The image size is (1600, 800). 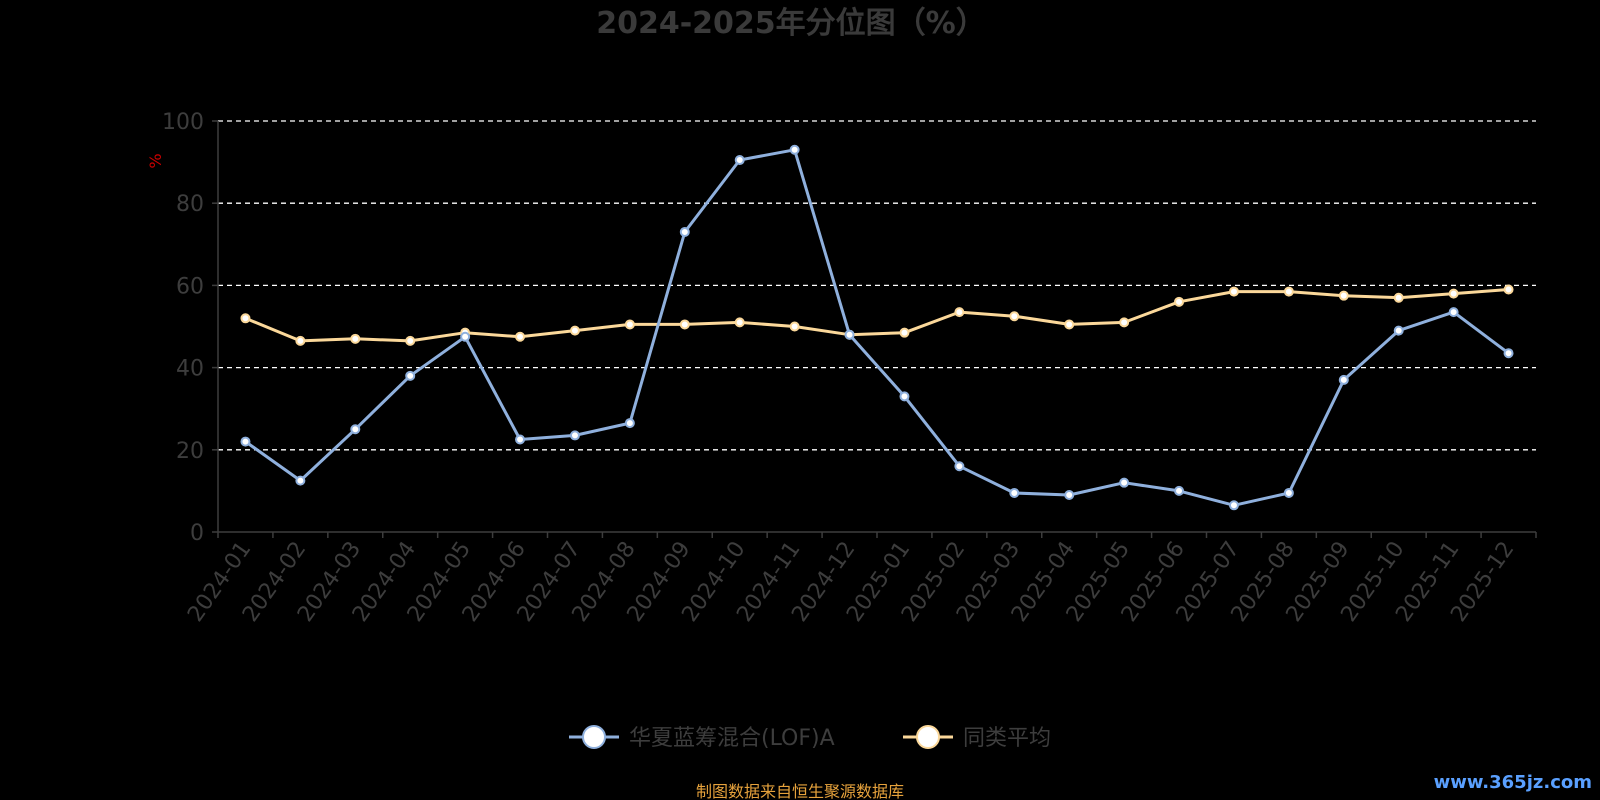 I want to click on y-tick-label: 60, so click(x=190, y=286).